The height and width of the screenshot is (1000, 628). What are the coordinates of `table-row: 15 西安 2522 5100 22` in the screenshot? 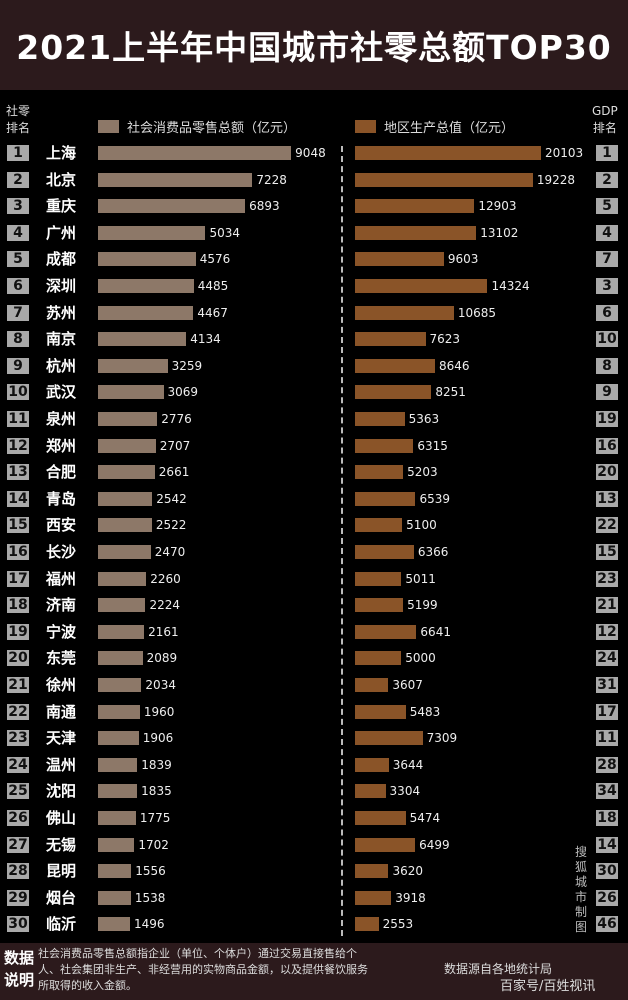 It's located at (314, 525).